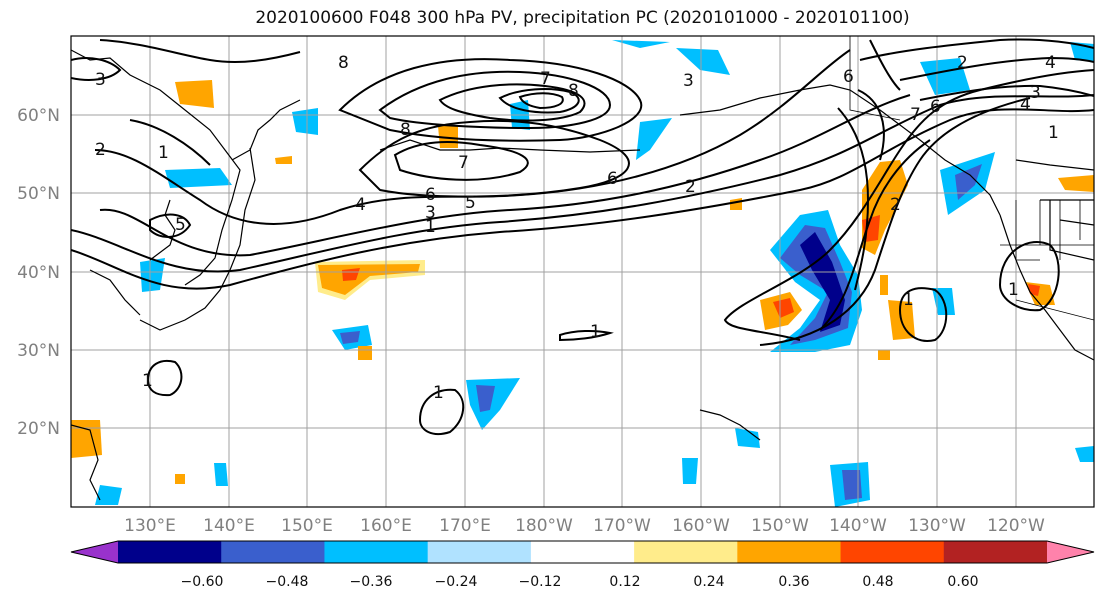 This screenshot has width=1105, height=601. I want to click on colorbar-outline, so click(582, 552).